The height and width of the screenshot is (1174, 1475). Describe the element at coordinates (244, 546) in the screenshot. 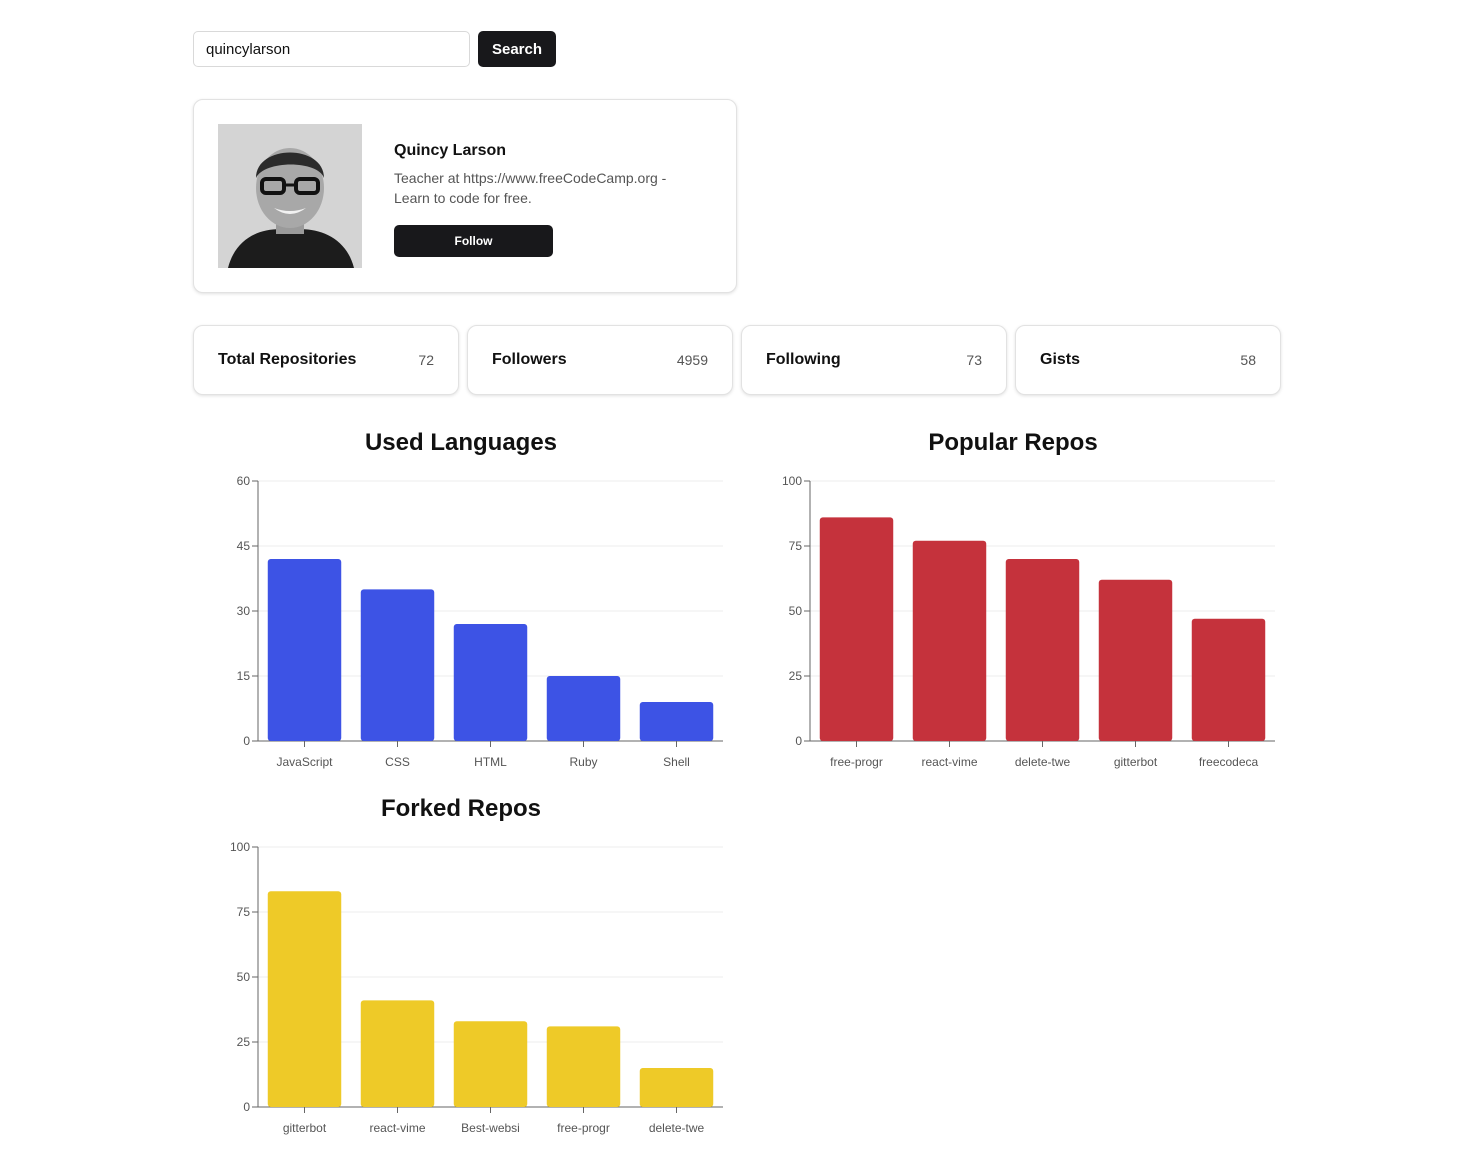

I see `y-tick-label: 45` at that location.